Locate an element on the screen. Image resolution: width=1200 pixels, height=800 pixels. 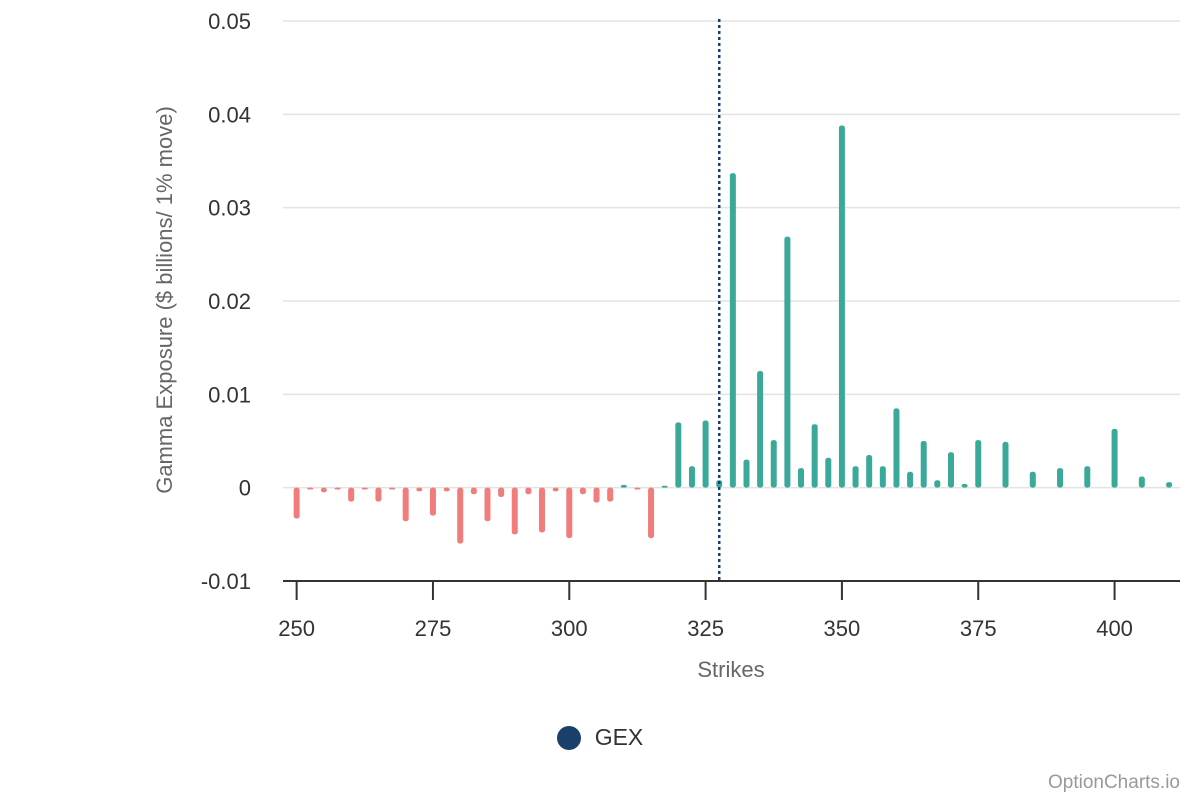
x-tick-label: 300 is located at coordinates (569, 628).